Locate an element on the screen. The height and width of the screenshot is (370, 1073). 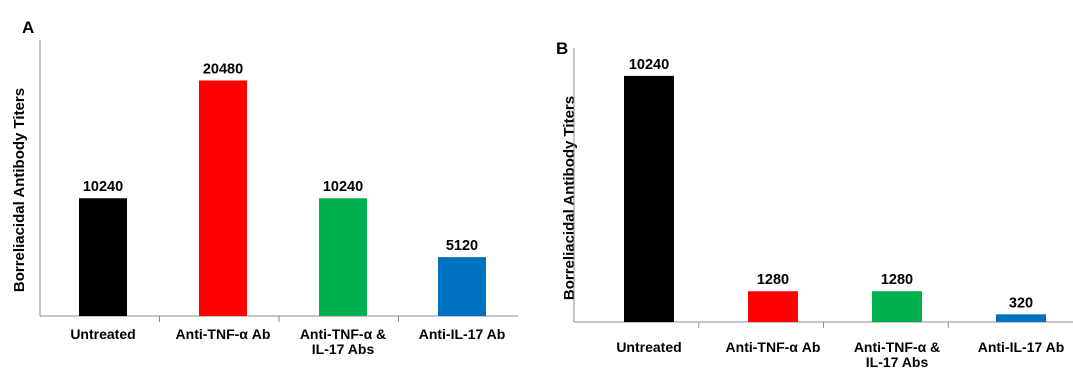
panel-b-letter: B is located at coordinates (562, 48).